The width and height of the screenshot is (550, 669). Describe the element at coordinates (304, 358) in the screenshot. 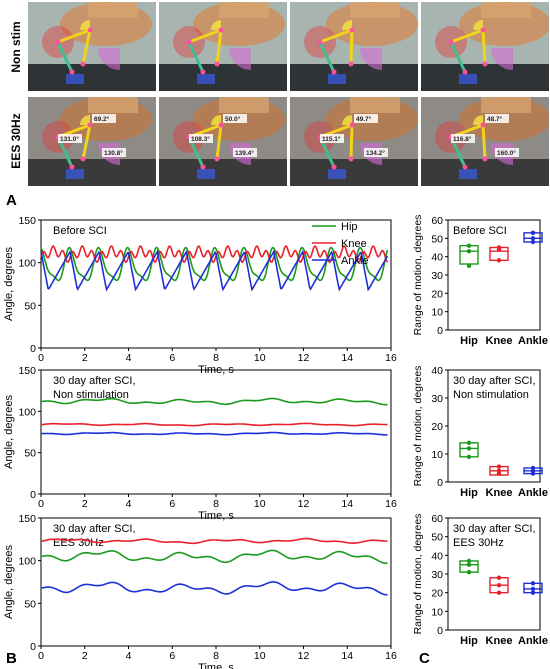

I see `x-tick-label: 12` at that location.